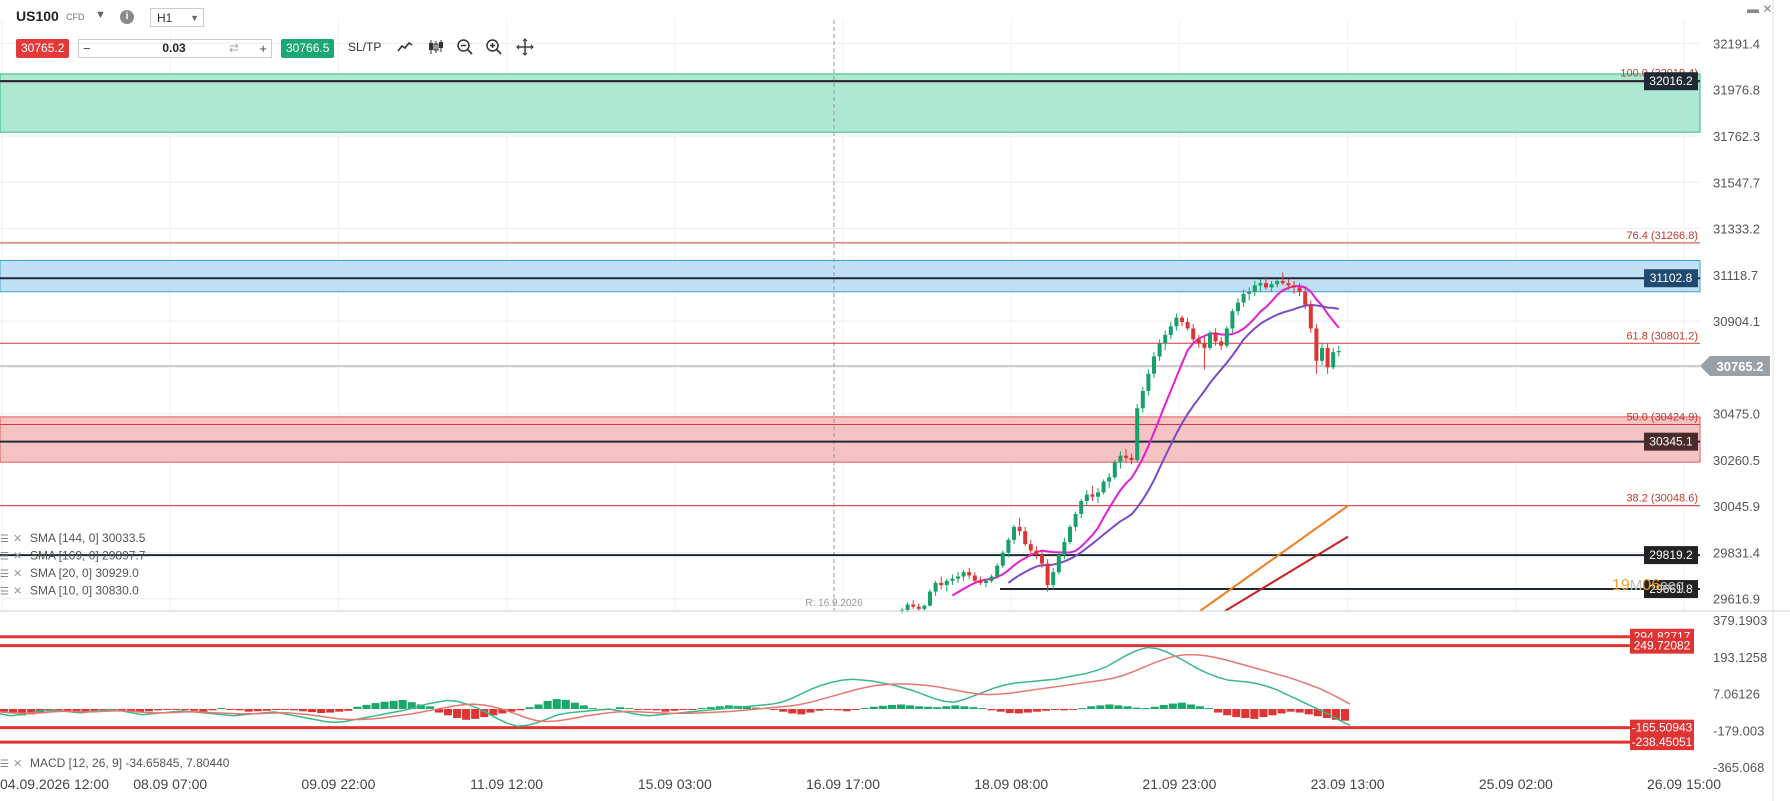  I want to click on info-icon: i, so click(127, 17).